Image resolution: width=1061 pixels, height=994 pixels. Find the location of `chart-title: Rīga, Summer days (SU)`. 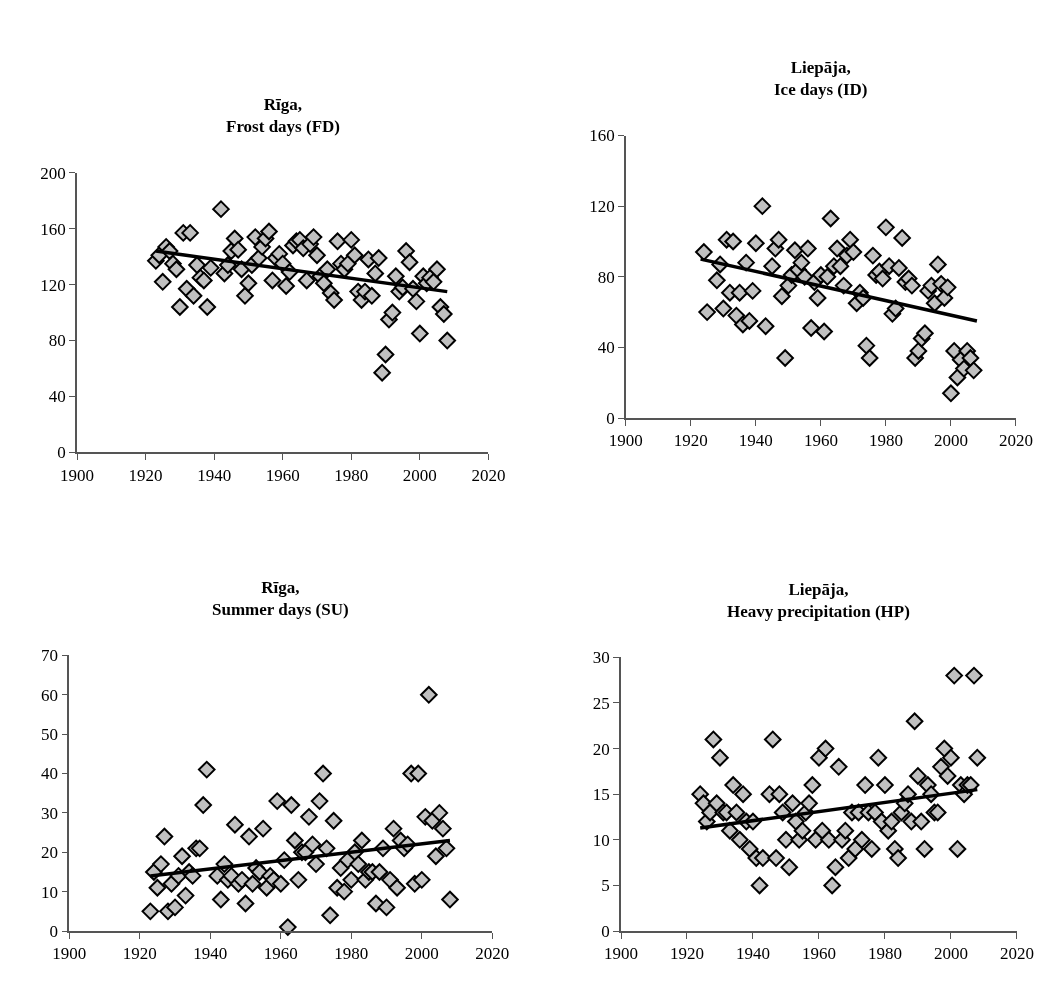

chart-title: Rīga, Summer days (SU) is located at coordinates (280, 599).